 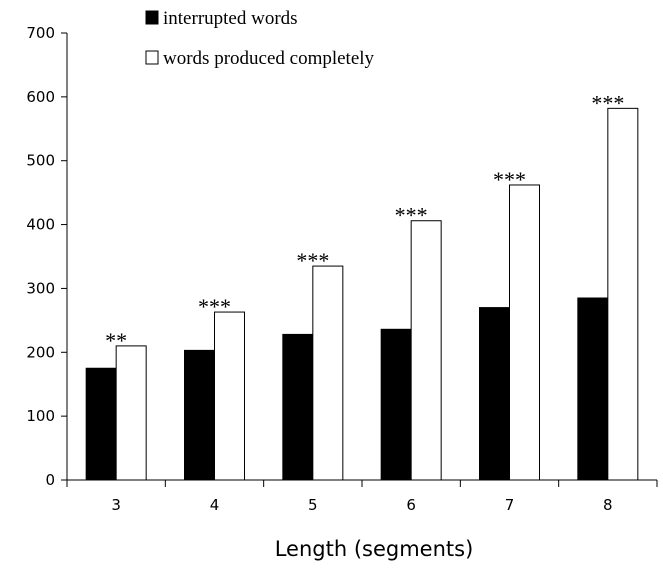 I want to click on y-tick-label: 500, so click(x=40, y=161).